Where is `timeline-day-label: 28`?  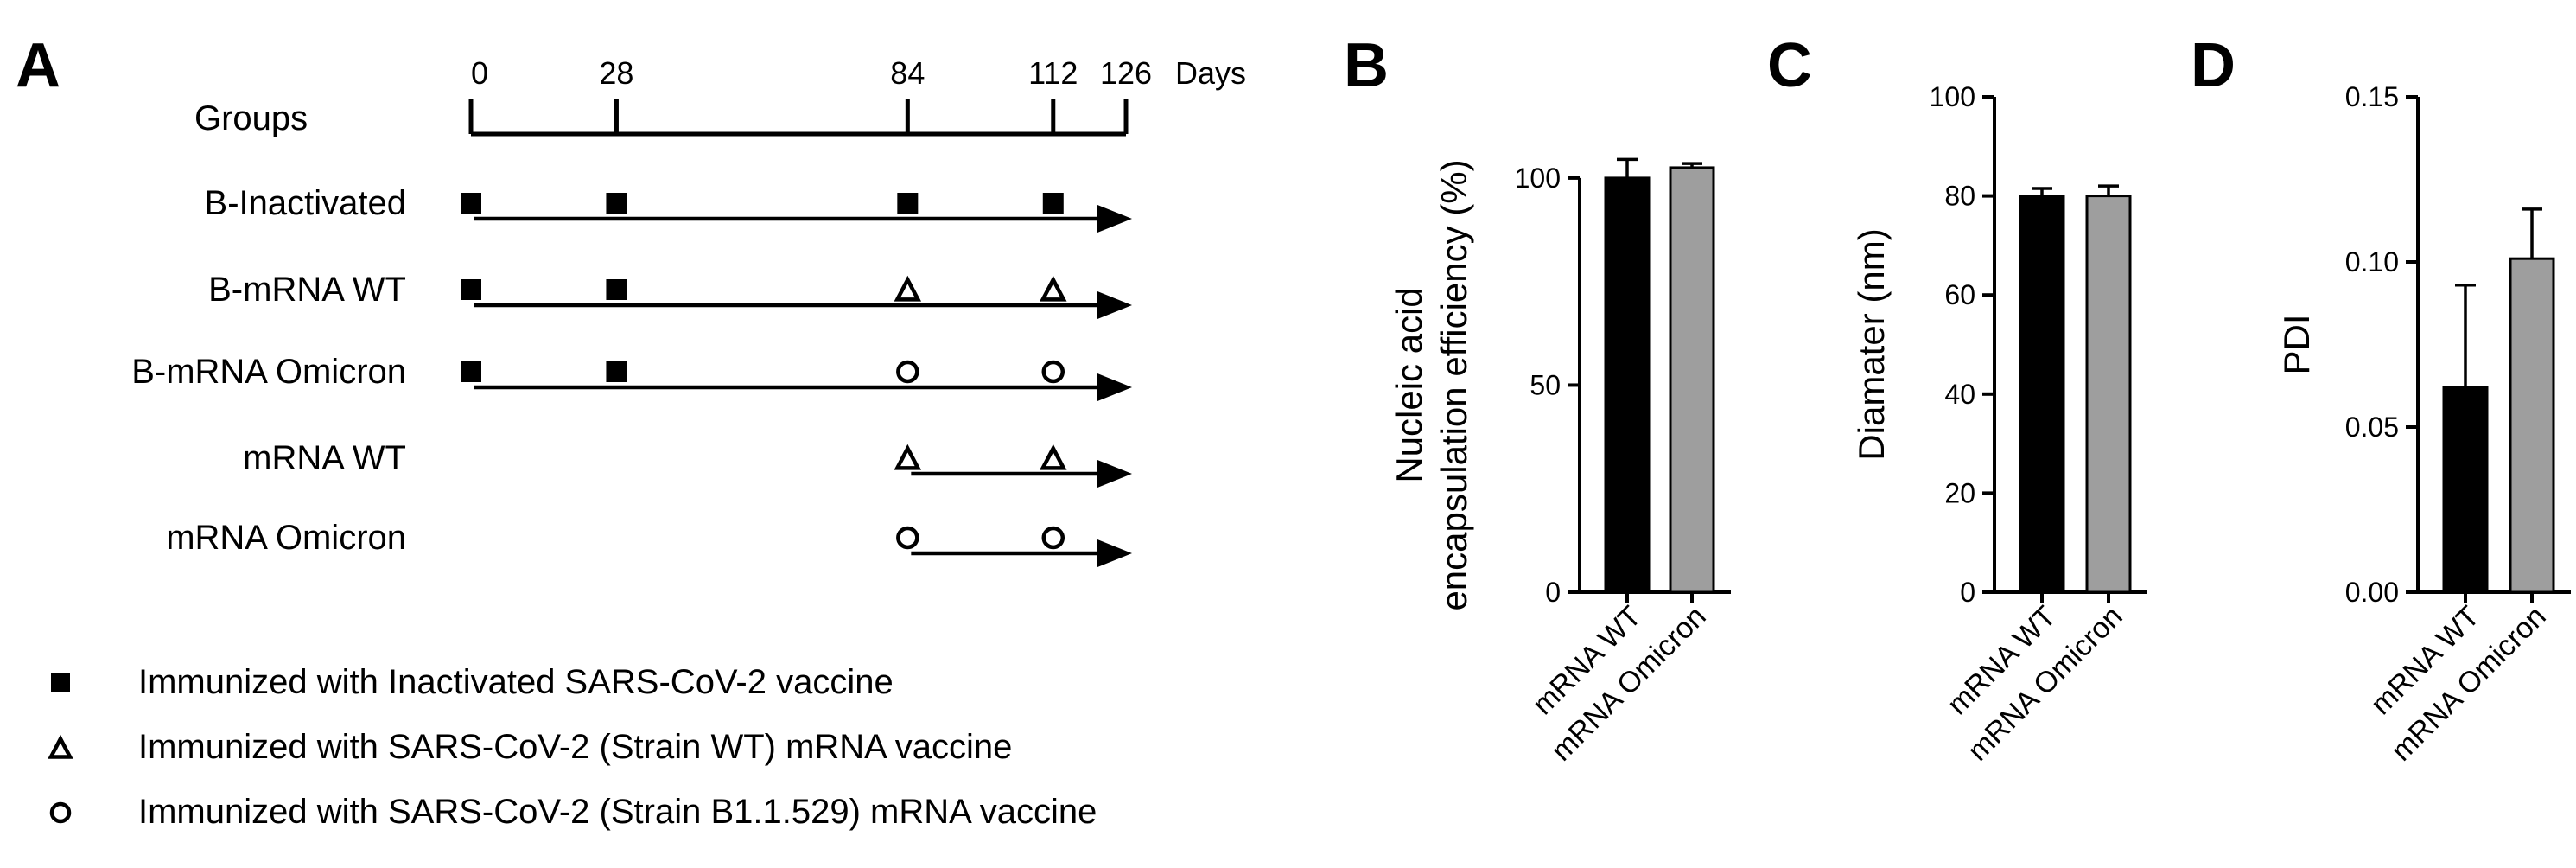
timeline-day-label: 28 is located at coordinates (616, 73).